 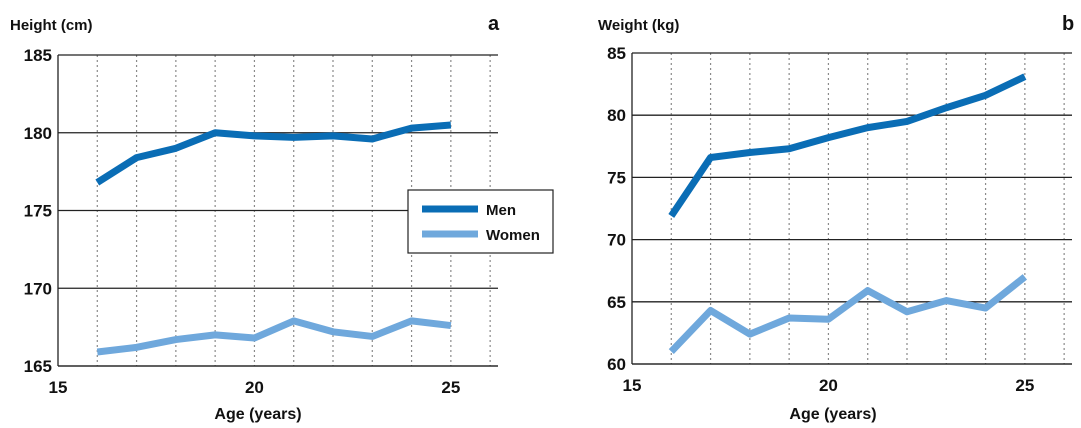 I want to click on x-tick-label-b-15: 15, so click(x=632, y=385).